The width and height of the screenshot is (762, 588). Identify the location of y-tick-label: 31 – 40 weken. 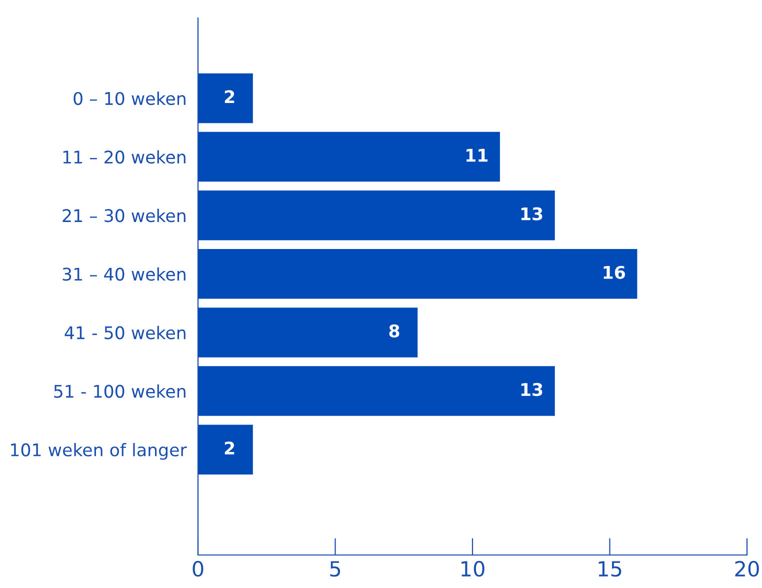
(124, 274).